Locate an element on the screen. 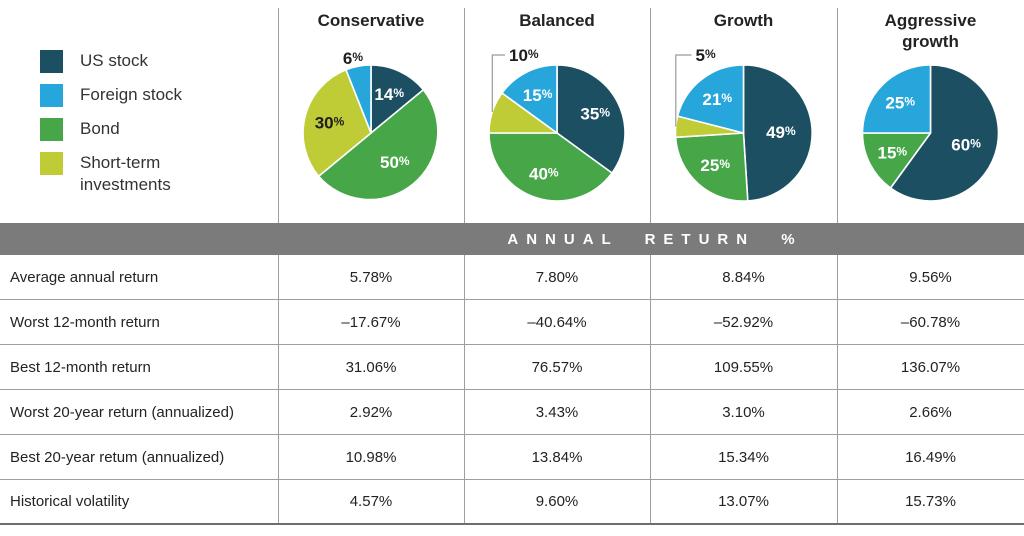 The height and width of the screenshot is (536, 1024). legend-item-bond: Bond is located at coordinates (135, 129).